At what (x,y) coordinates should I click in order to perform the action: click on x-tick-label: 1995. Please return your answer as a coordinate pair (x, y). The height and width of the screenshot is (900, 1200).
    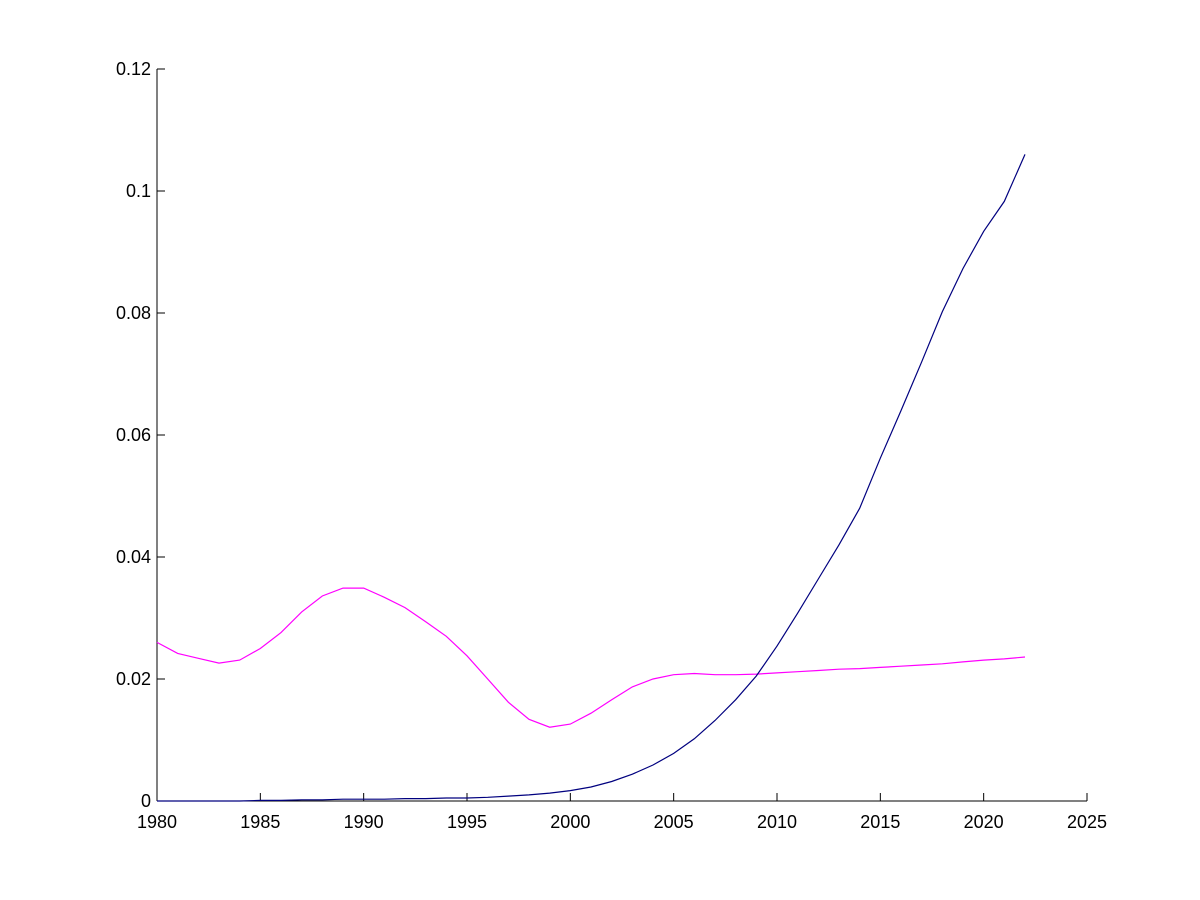
    Looking at the image, I should click on (467, 822).